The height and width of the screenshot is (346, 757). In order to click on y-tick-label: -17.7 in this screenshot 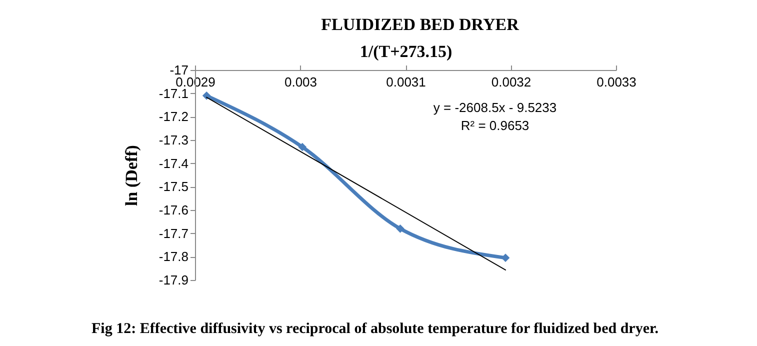, I will do `click(173, 233)`.